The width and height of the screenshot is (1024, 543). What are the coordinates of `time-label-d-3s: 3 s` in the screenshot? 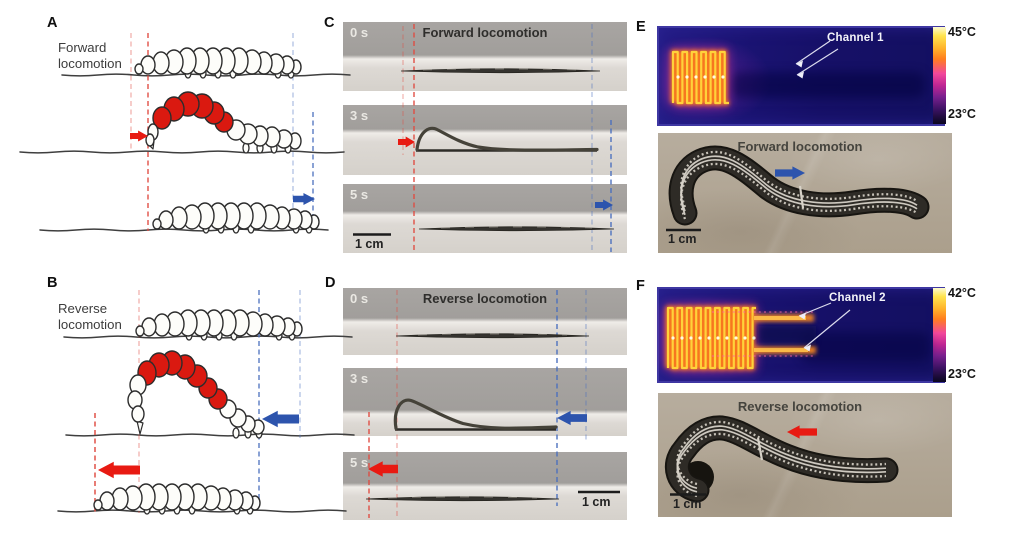 It's located at (359, 378).